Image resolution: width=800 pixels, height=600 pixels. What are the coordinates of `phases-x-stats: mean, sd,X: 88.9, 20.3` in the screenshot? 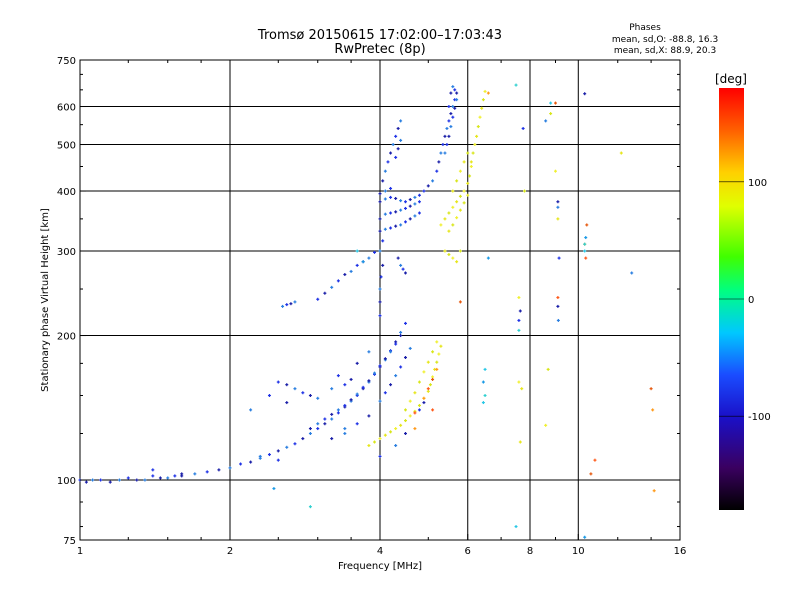 It's located at (665, 51).